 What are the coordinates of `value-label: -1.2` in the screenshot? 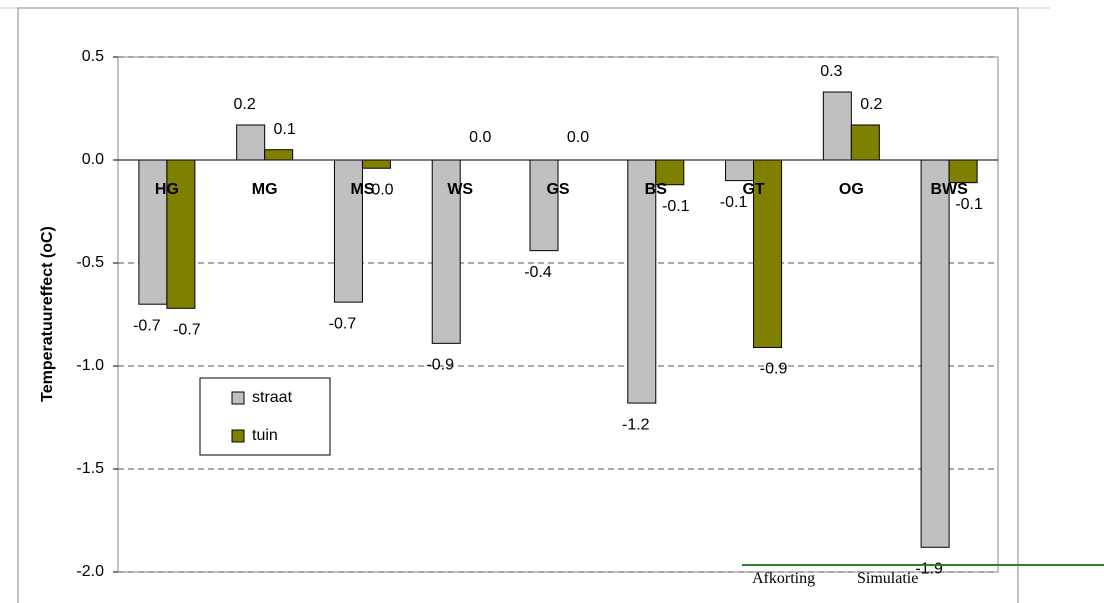 It's located at (636, 424).